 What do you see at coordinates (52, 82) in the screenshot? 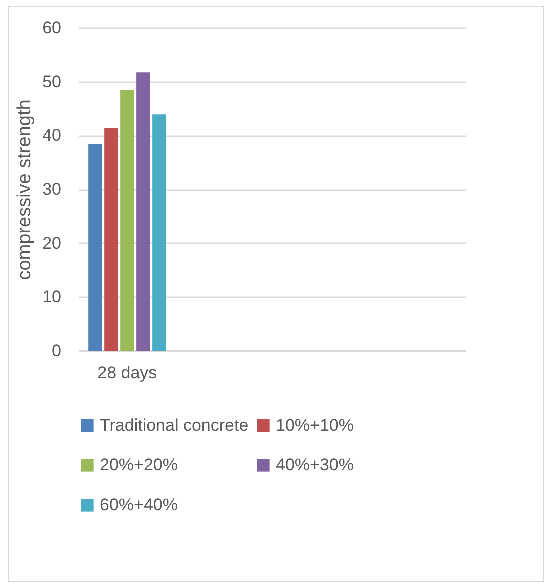
I see `y-tick-label: 50` at bounding box center [52, 82].